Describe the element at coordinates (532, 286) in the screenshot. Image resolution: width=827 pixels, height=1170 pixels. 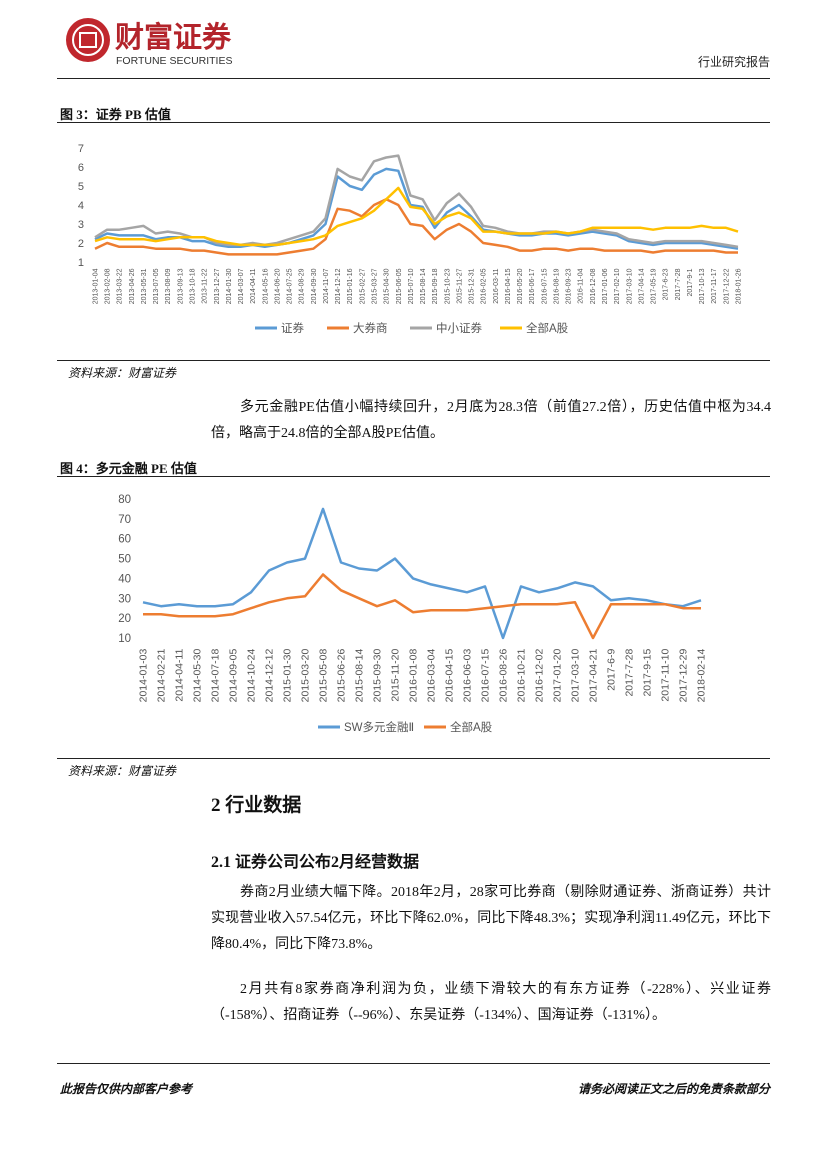
I see `x-tick-label: 2016-06-17` at that location.